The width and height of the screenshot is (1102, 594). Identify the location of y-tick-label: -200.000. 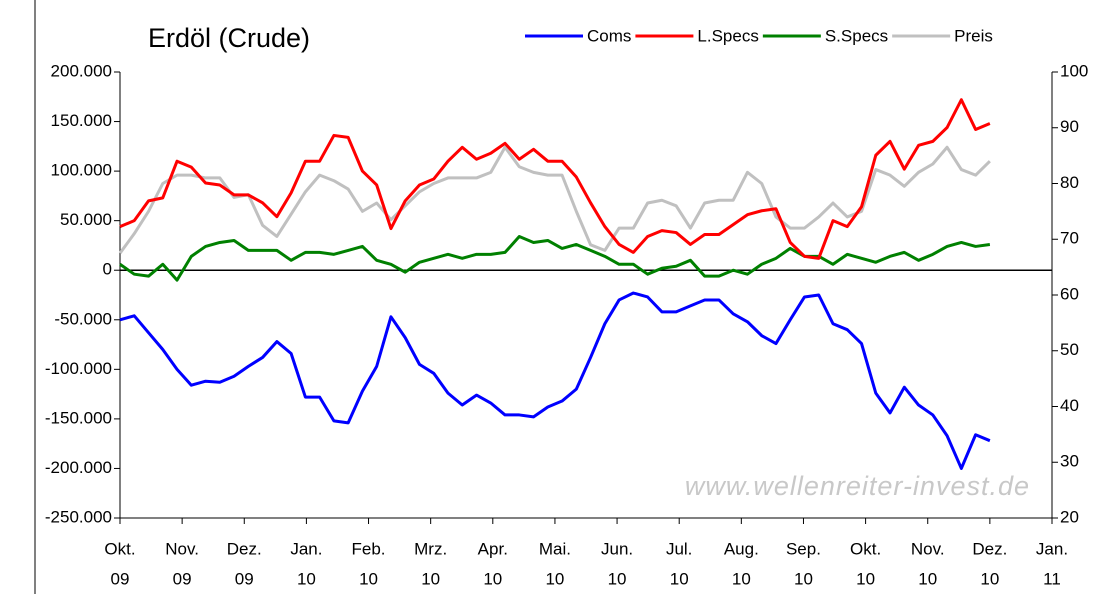
(78, 467).